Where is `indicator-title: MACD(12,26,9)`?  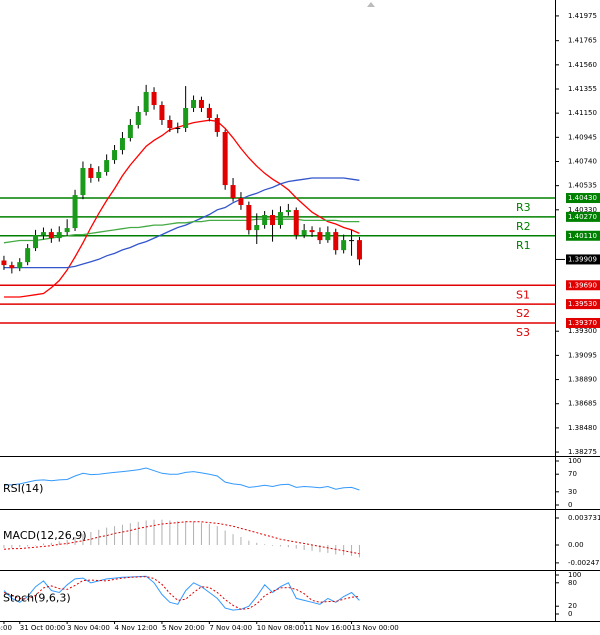
indicator-title: MACD(12,26,9) is located at coordinates (45, 535).